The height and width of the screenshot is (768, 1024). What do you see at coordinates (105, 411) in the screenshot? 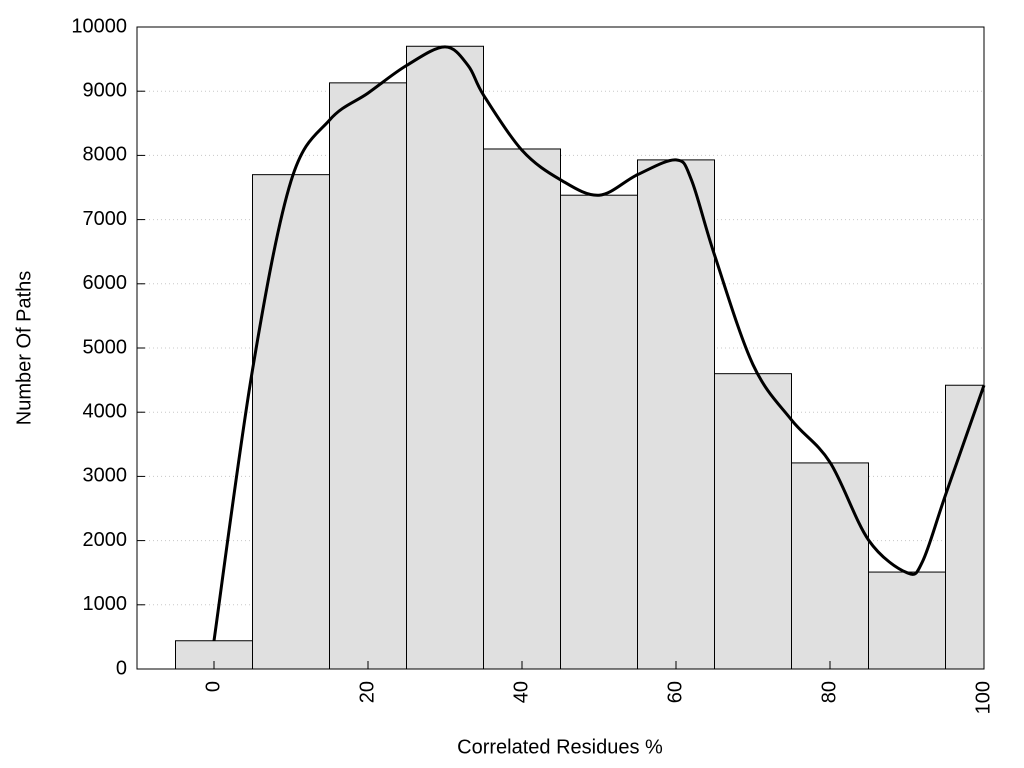
I see `y-tick-label: 4000` at bounding box center [105, 411].